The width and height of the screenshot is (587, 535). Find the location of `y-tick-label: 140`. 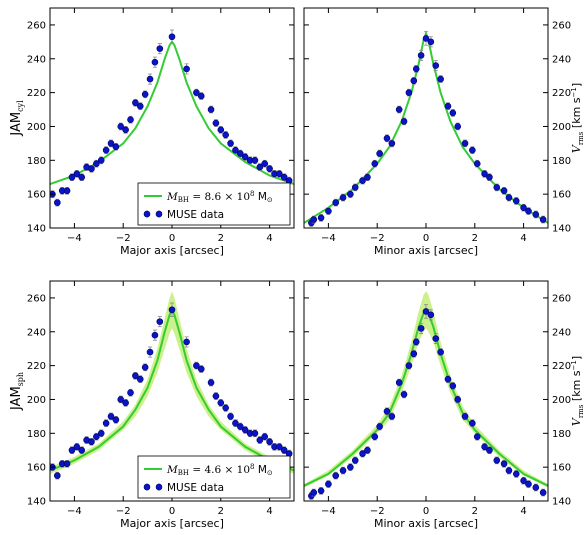

y-tick-label: 140 is located at coordinates (561, 229).